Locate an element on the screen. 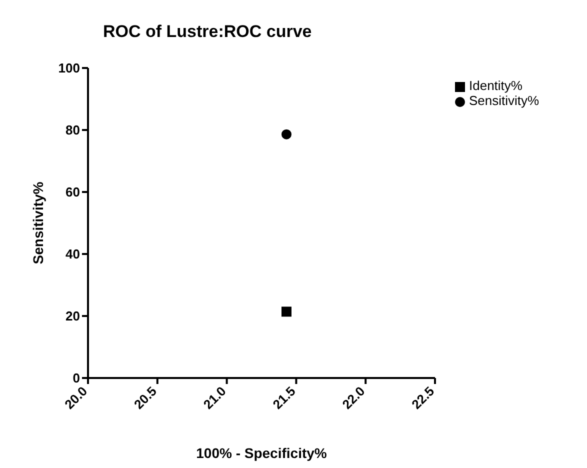 The image size is (587, 468). x-axis-title: 100% - Specificity% is located at coordinates (262, 453).